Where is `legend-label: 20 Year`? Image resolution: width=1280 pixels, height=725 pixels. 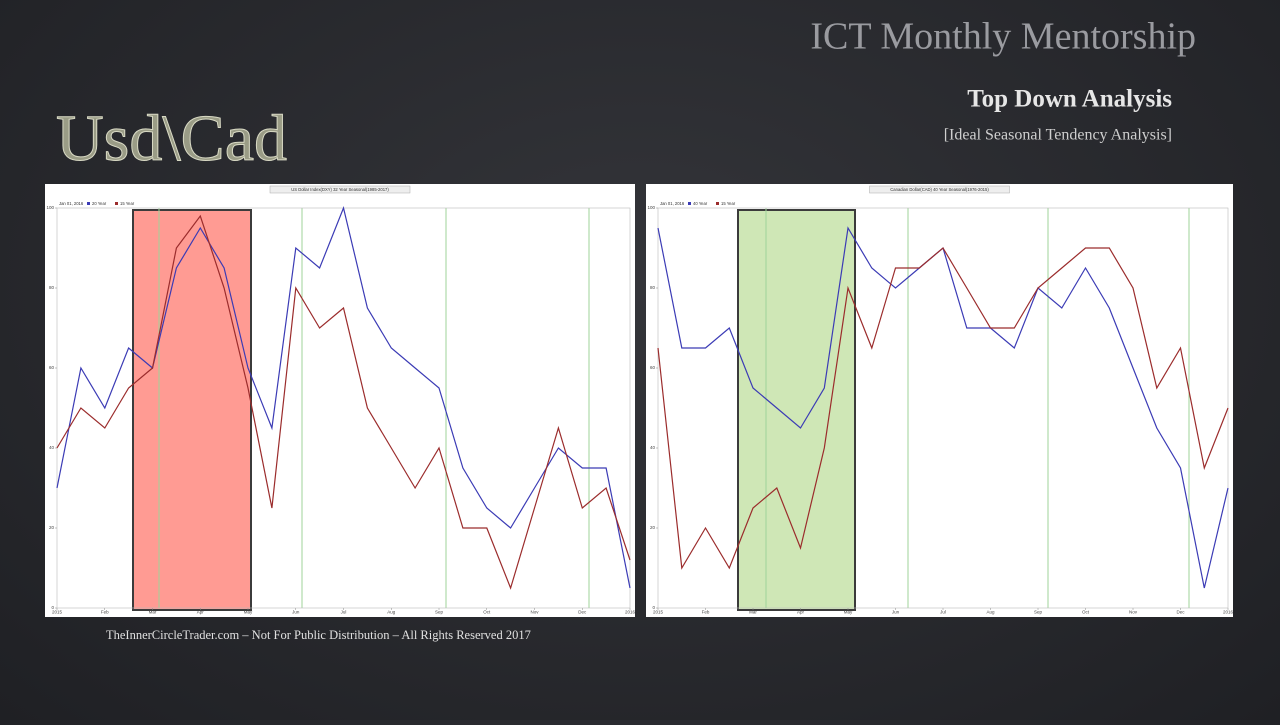 legend-label: 20 Year is located at coordinates (99, 203).